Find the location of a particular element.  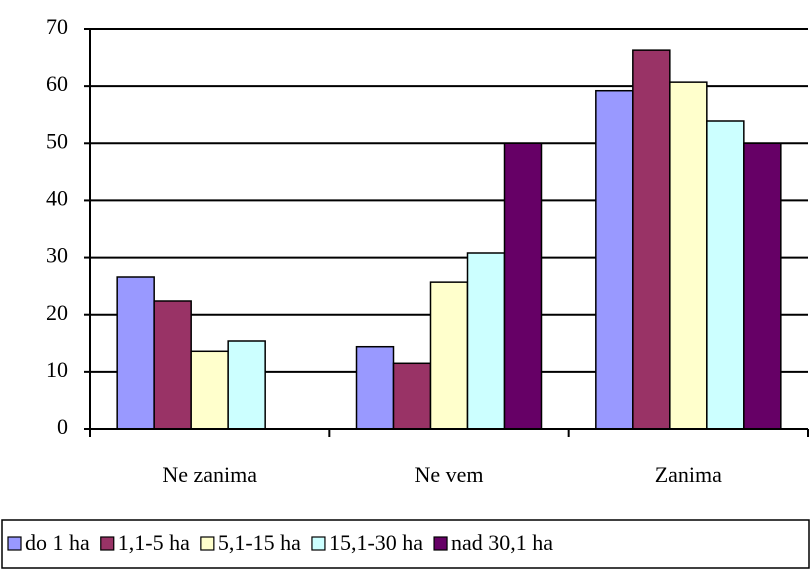

x-tick-label: Zanima is located at coordinates (688, 474).